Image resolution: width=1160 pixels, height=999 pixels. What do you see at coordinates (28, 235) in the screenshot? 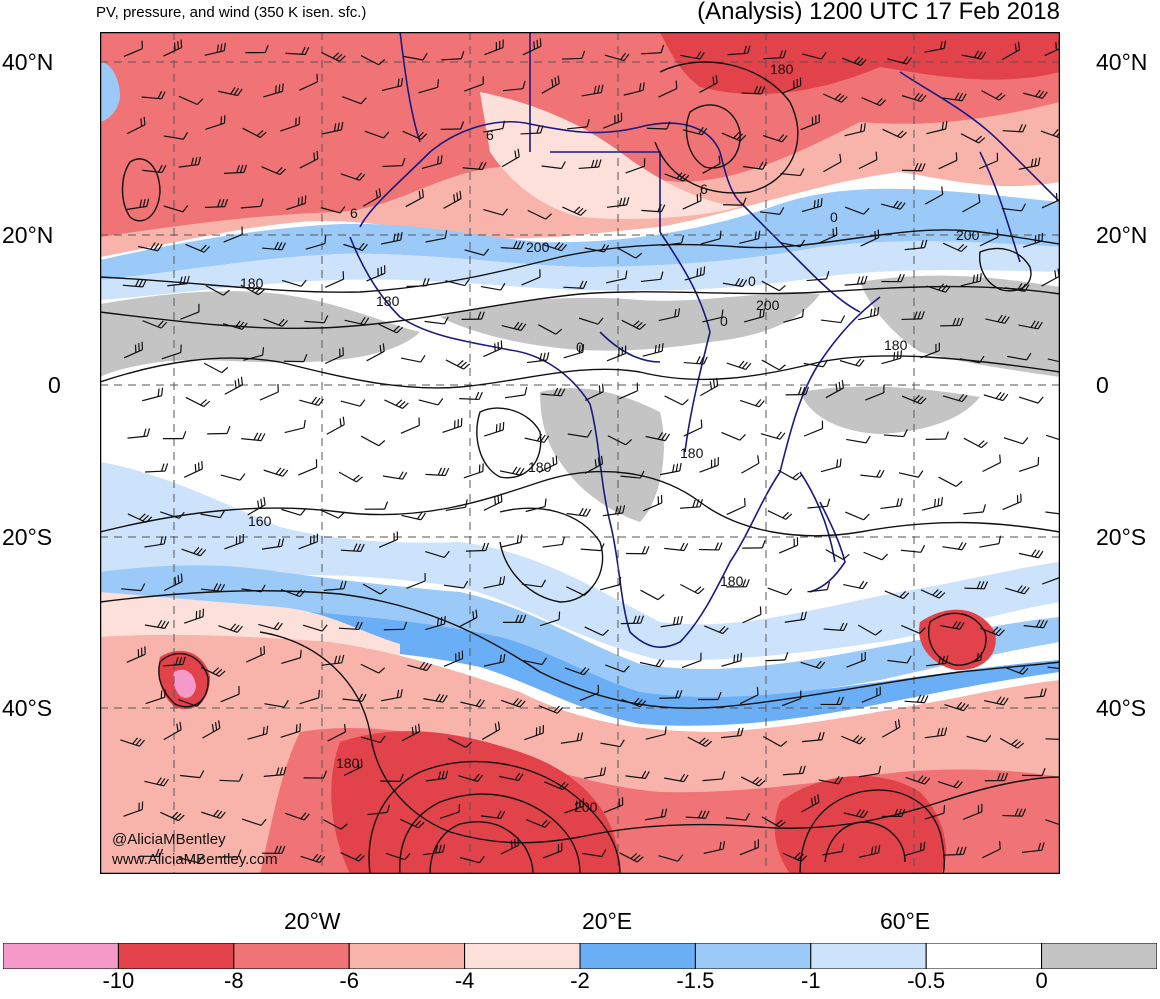
I see `lat-label-left-20n: 20°N` at bounding box center [28, 235].